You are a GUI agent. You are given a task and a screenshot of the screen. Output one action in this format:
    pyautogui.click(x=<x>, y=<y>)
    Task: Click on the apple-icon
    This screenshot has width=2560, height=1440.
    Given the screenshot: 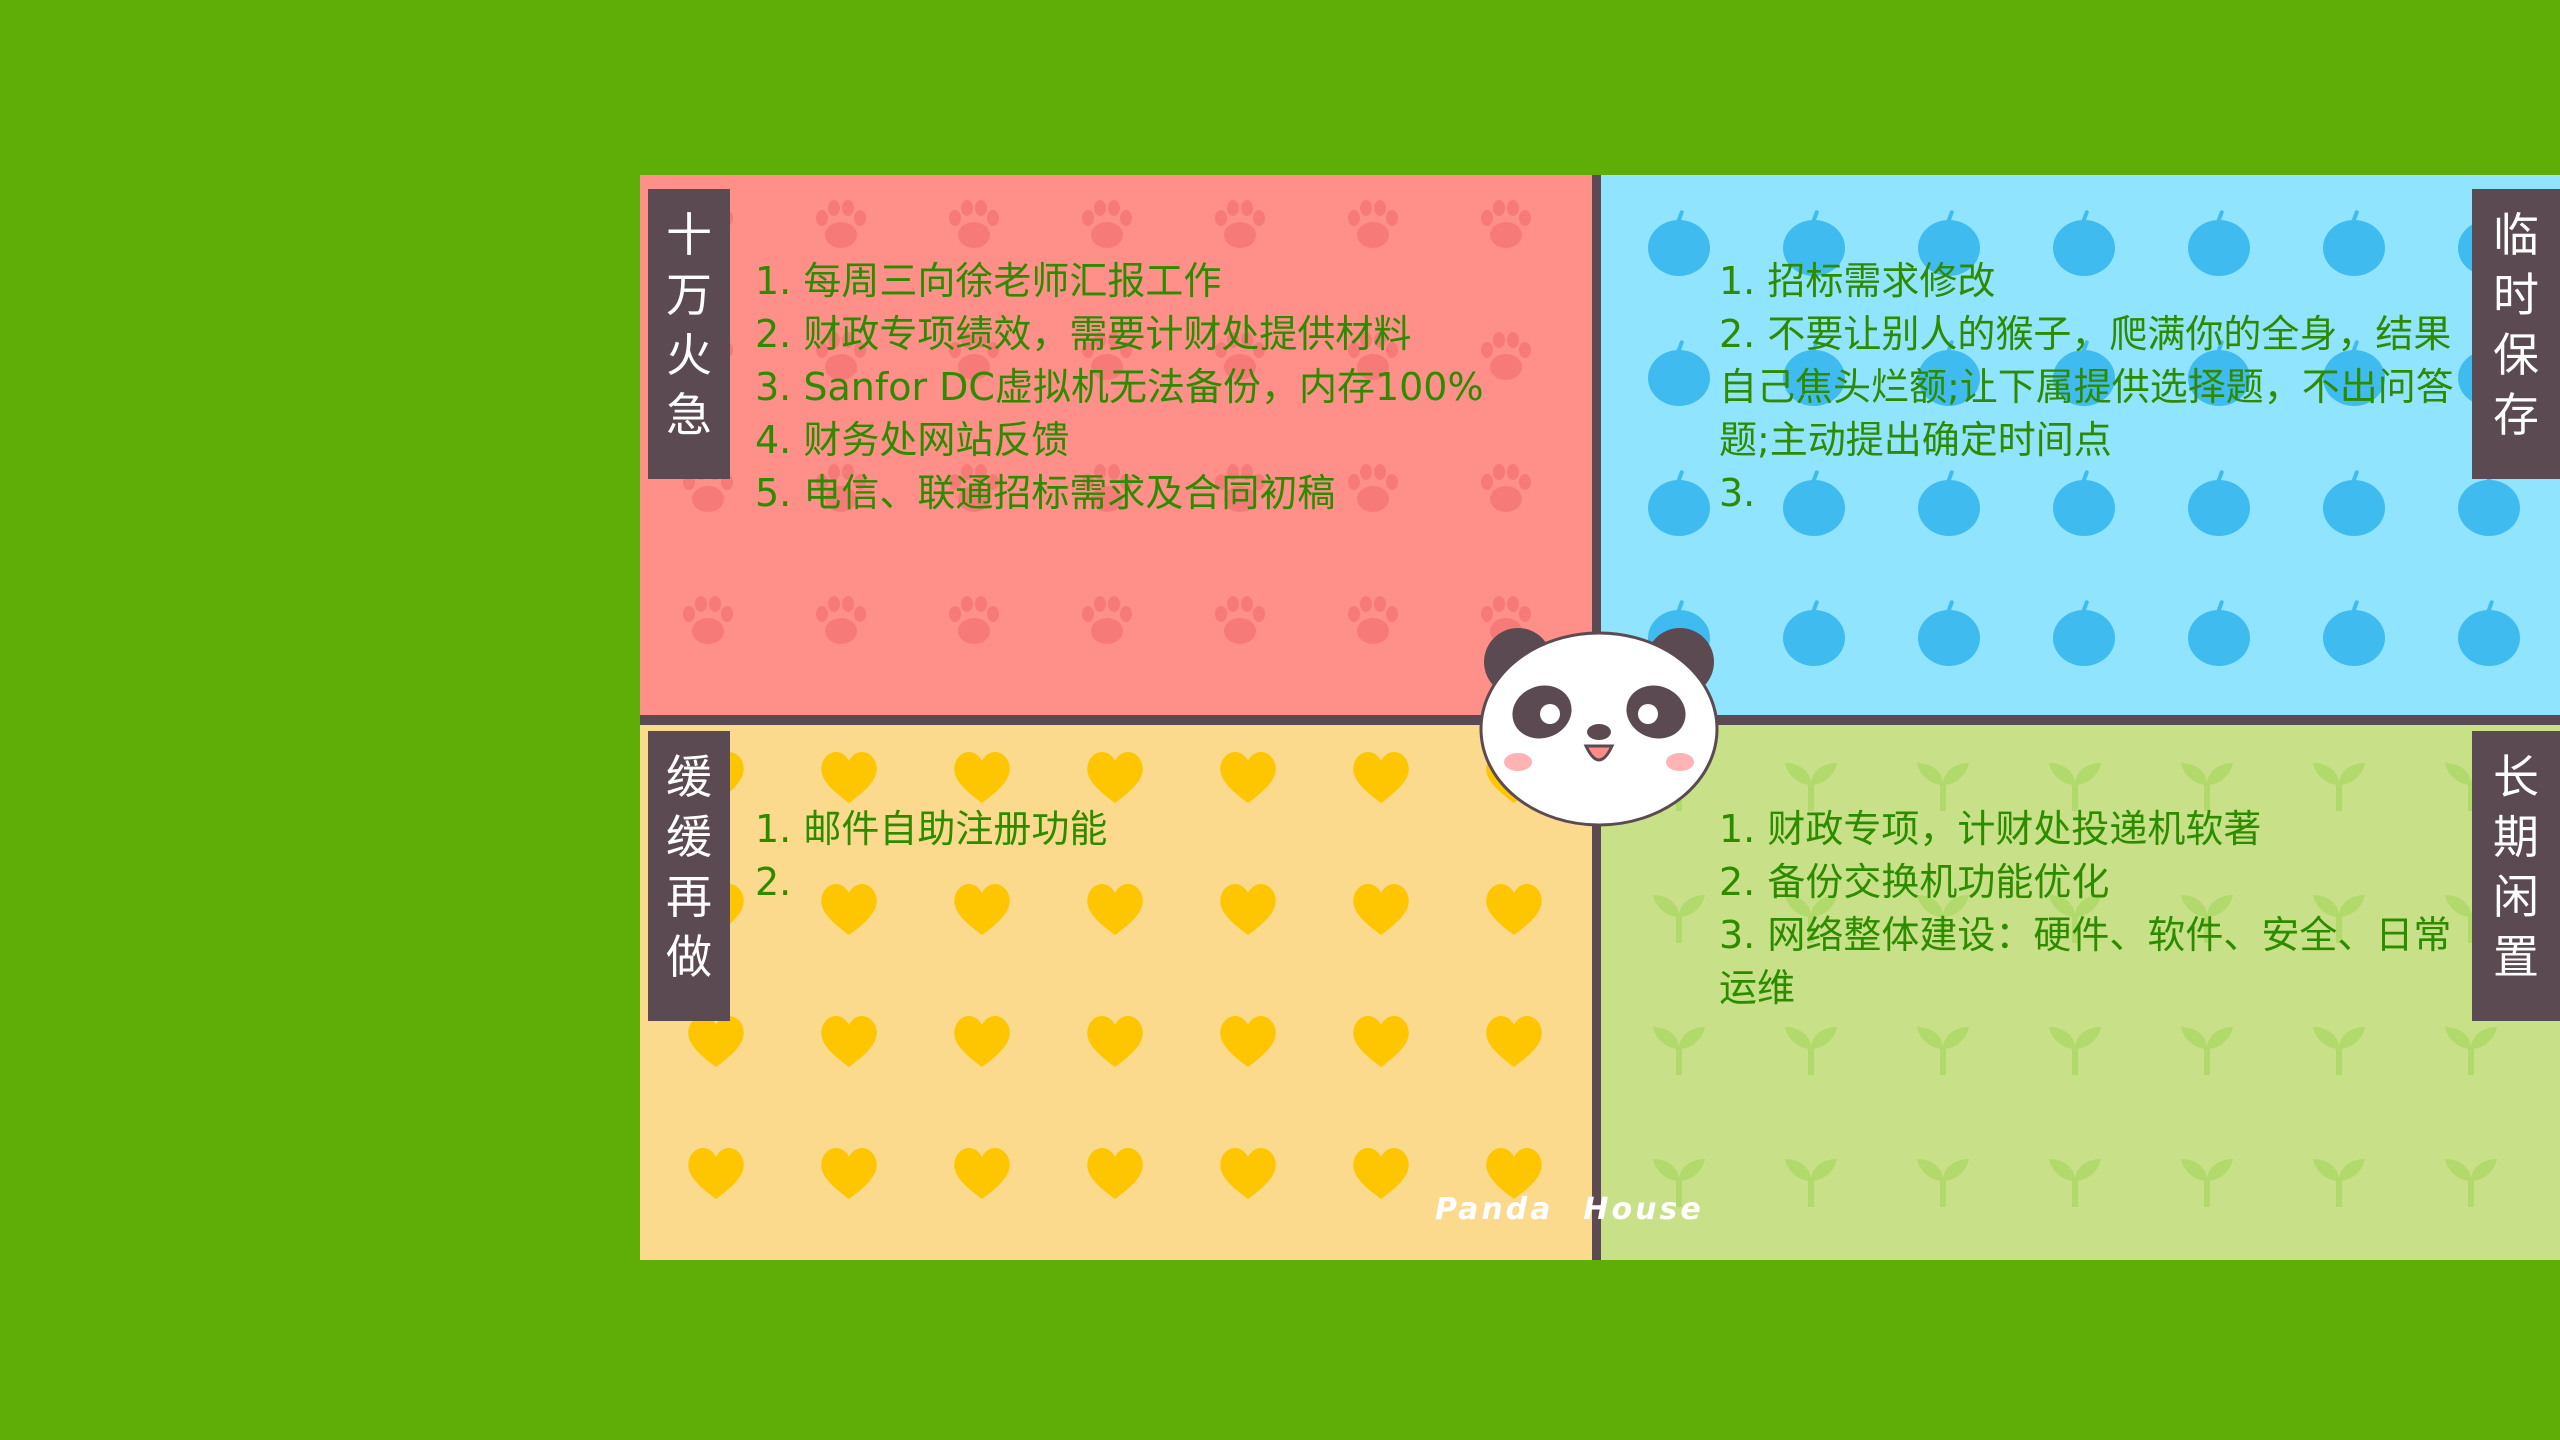 What is the action you would take?
    pyautogui.click(x=2080, y=445)
    